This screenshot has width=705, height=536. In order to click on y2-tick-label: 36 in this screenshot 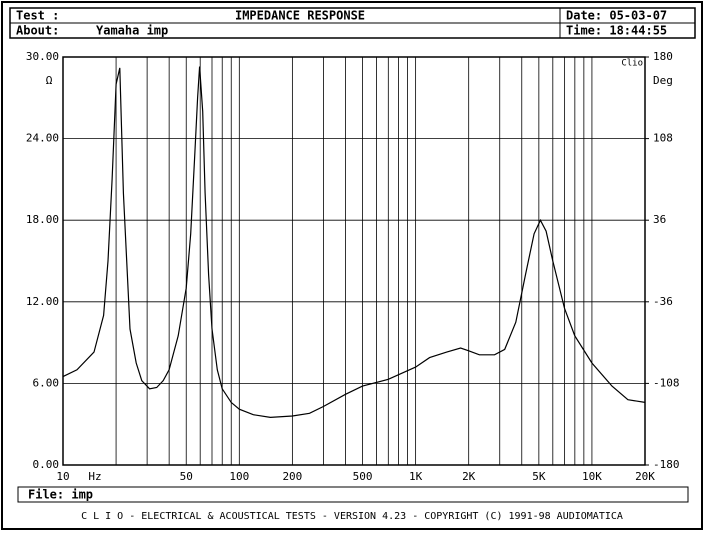, I will do `click(659, 219)`.